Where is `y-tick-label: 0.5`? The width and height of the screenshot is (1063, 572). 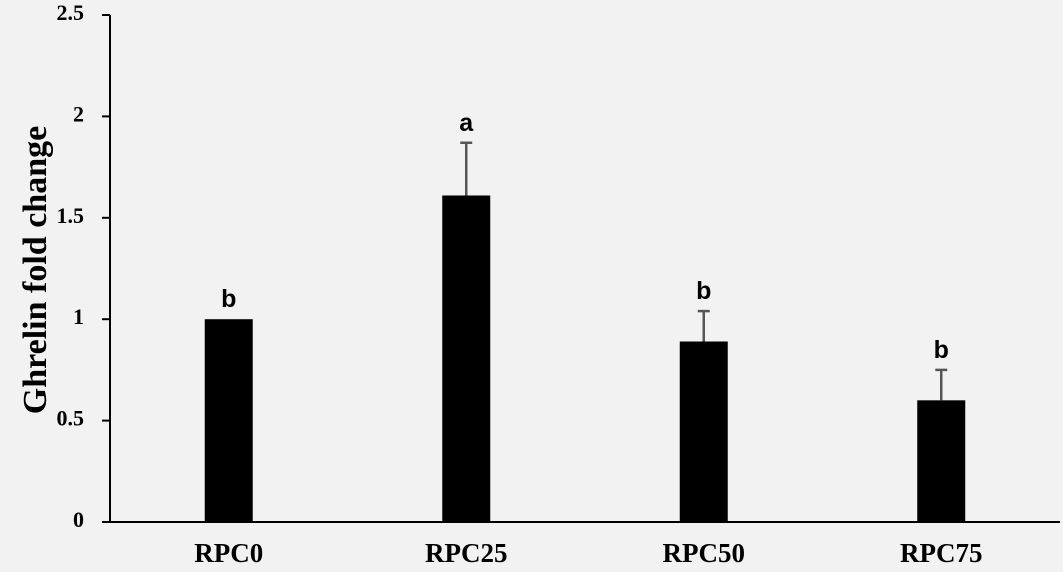 y-tick-label: 0.5 is located at coordinates (71, 418).